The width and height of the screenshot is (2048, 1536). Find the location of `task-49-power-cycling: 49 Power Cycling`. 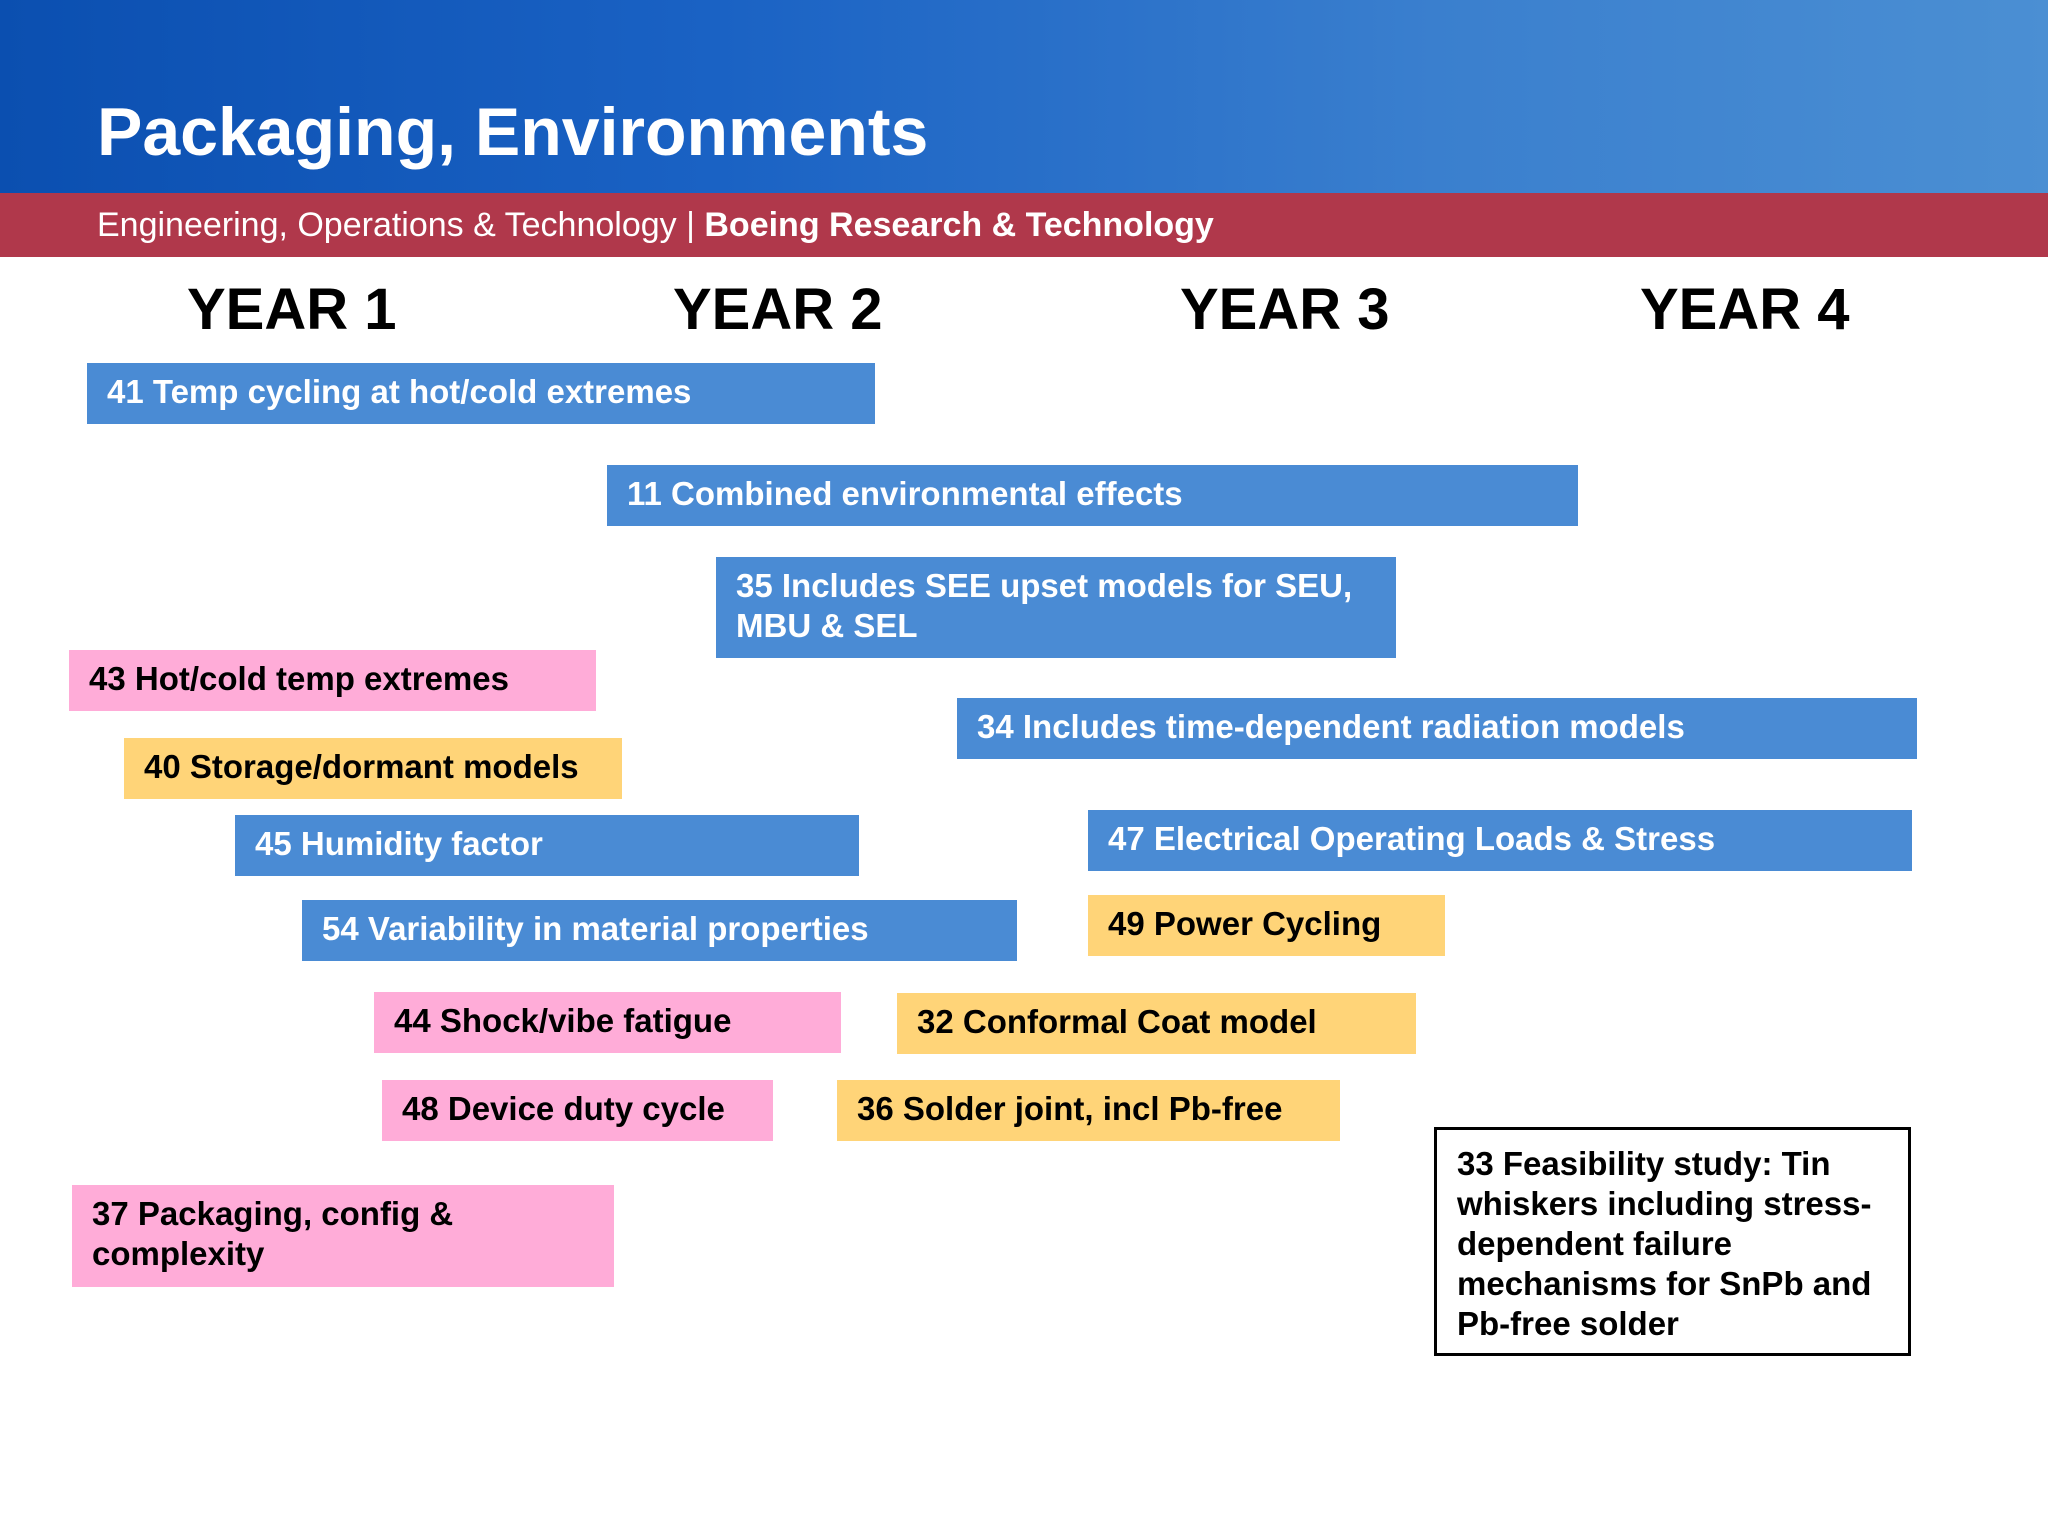

task-49-power-cycling: 49 Power Cycling is located at coordinates (1266, 925).